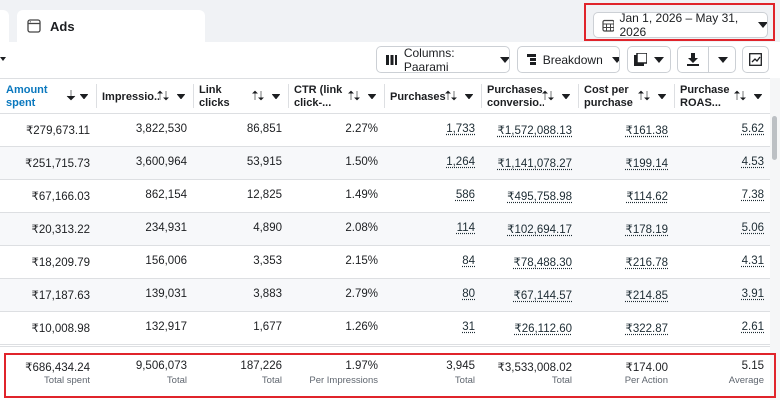 Image resolution: width=780 pixels, height=400 pixels. Describe the element at coordinates (647, 131) in the screenshot. I see `table-cell: ₹161.38` at that location.